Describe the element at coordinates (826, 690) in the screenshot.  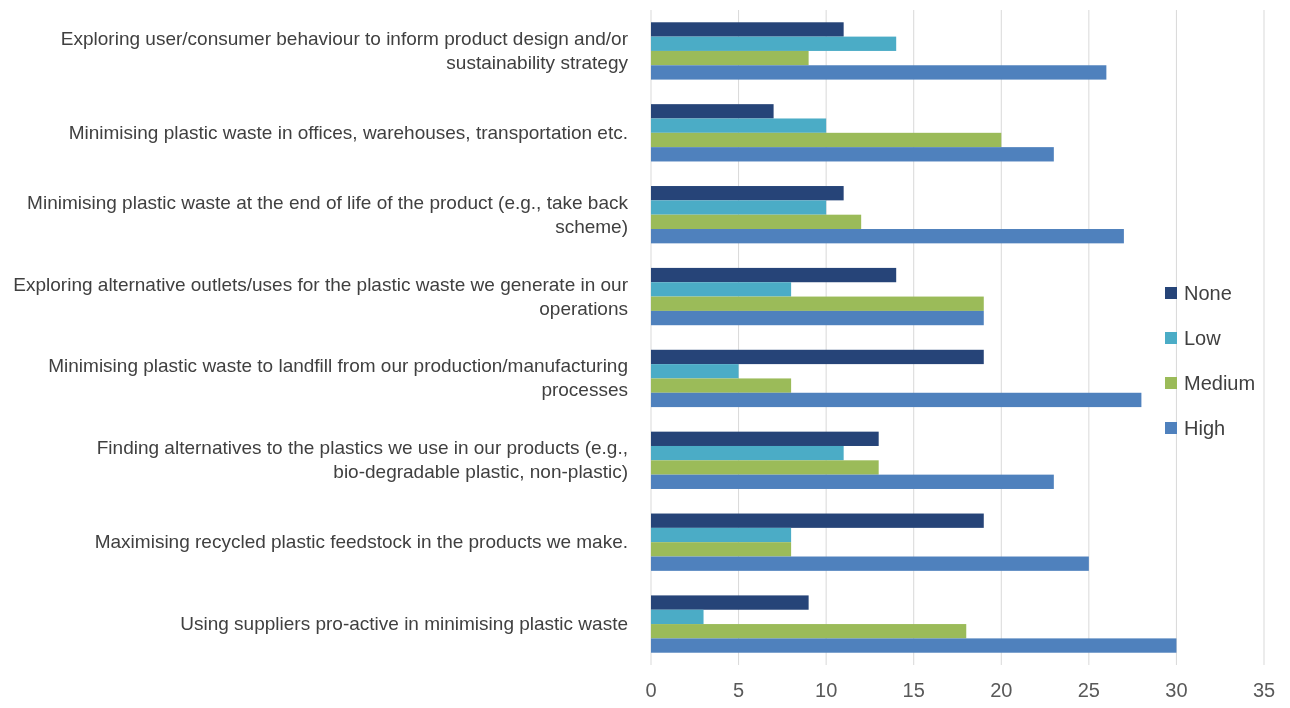
I see `x-tick-label: 10` at that location.